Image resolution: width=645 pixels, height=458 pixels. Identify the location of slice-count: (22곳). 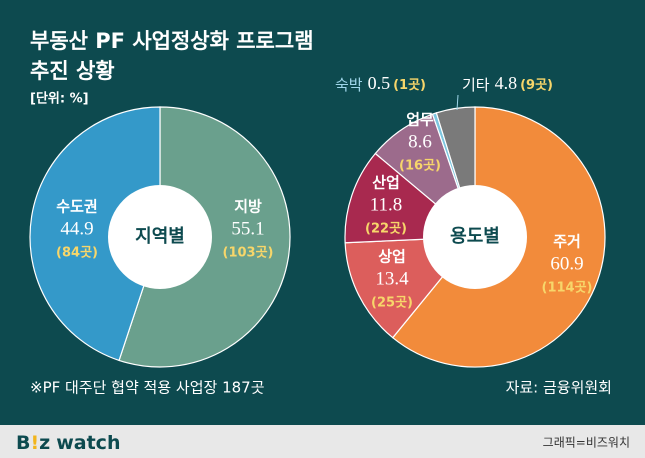
(386, 229).